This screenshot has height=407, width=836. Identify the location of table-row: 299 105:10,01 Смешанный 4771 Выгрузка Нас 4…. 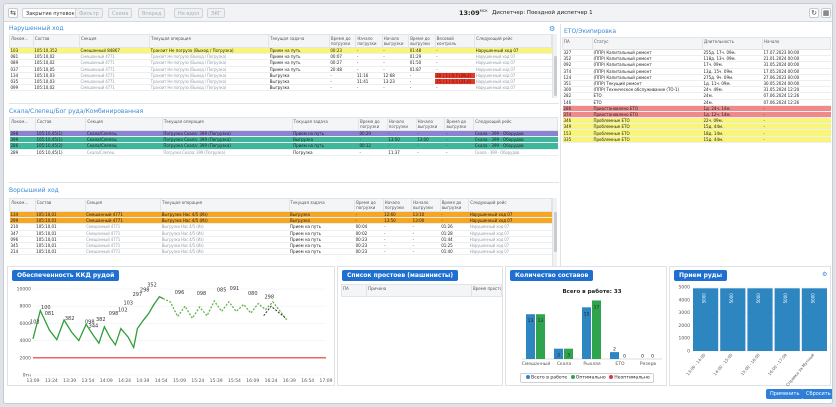
(280, 221).